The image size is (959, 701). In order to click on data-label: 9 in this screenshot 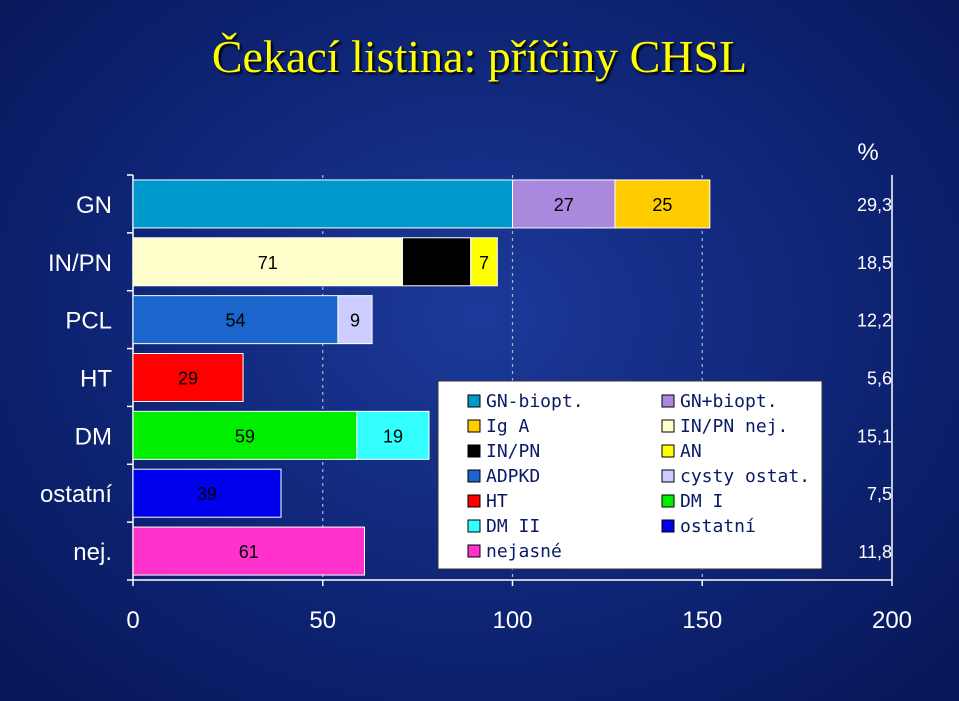, I will do `click(355, 321)`.